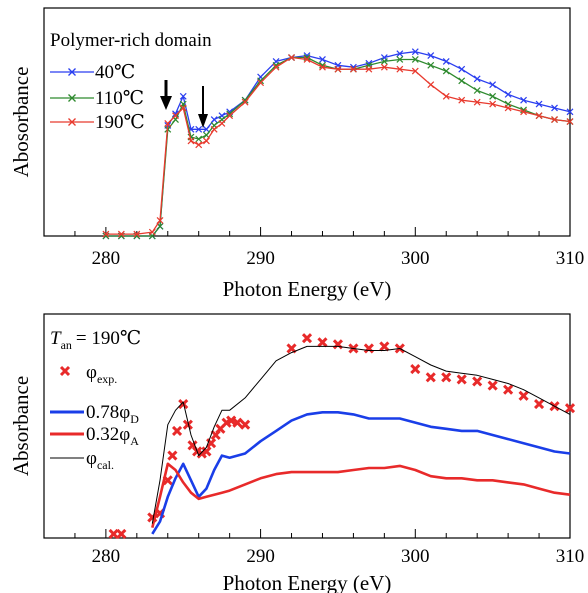  I want to click on legend-a: 0.32φA, so click(94, 436).